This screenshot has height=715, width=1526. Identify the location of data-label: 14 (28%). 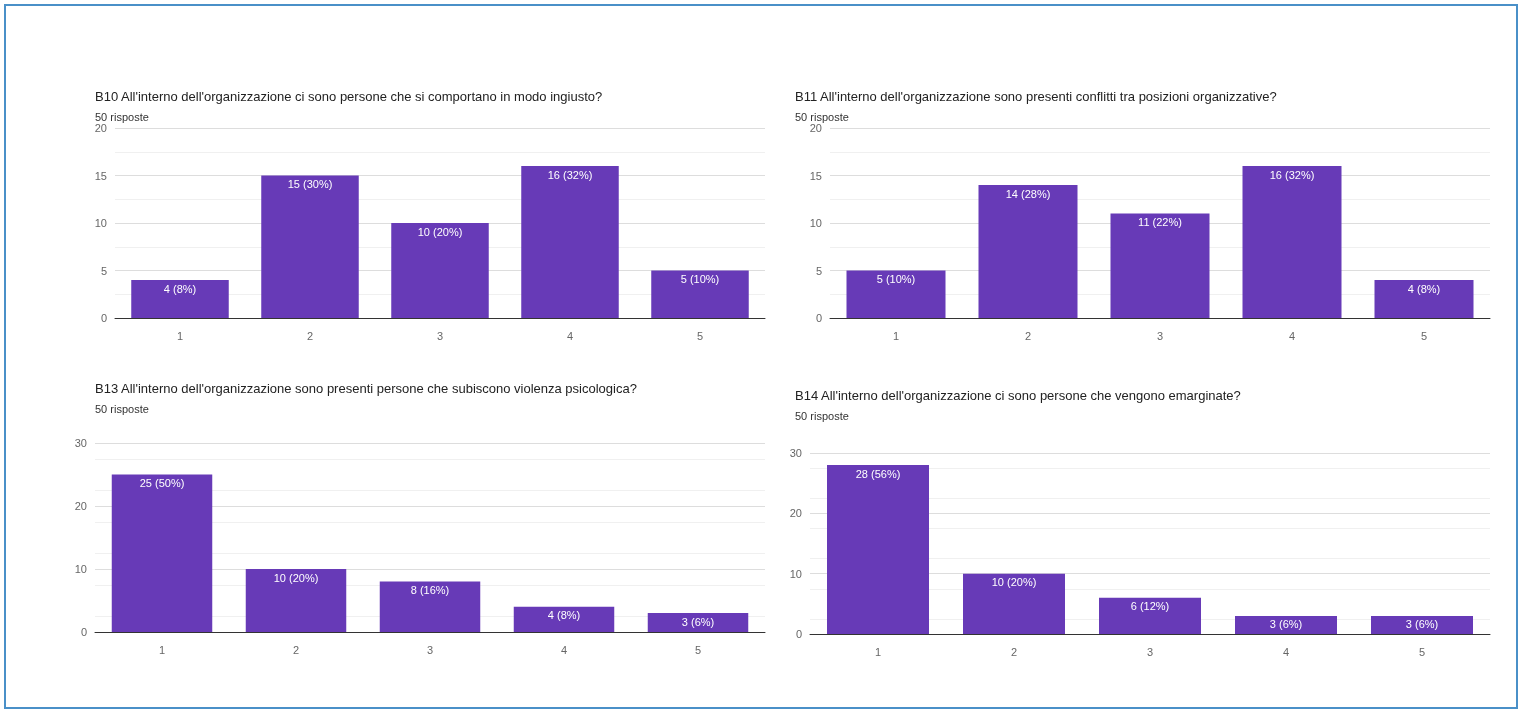
(1028, 193).